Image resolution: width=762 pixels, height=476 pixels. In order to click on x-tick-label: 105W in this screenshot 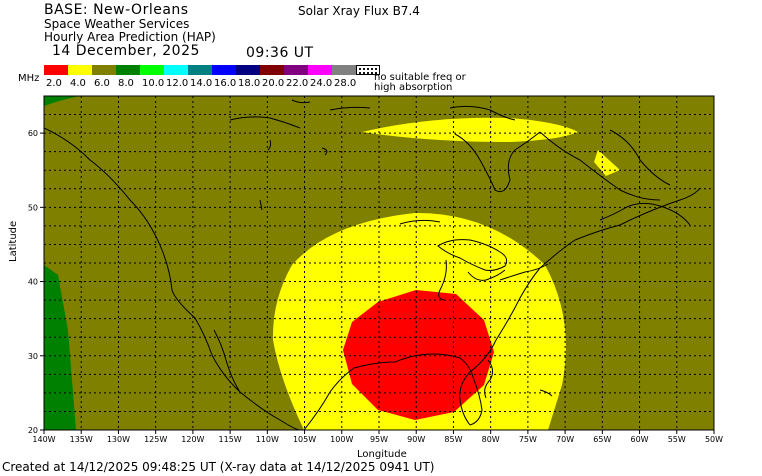, I will do `click(304, 439)`.